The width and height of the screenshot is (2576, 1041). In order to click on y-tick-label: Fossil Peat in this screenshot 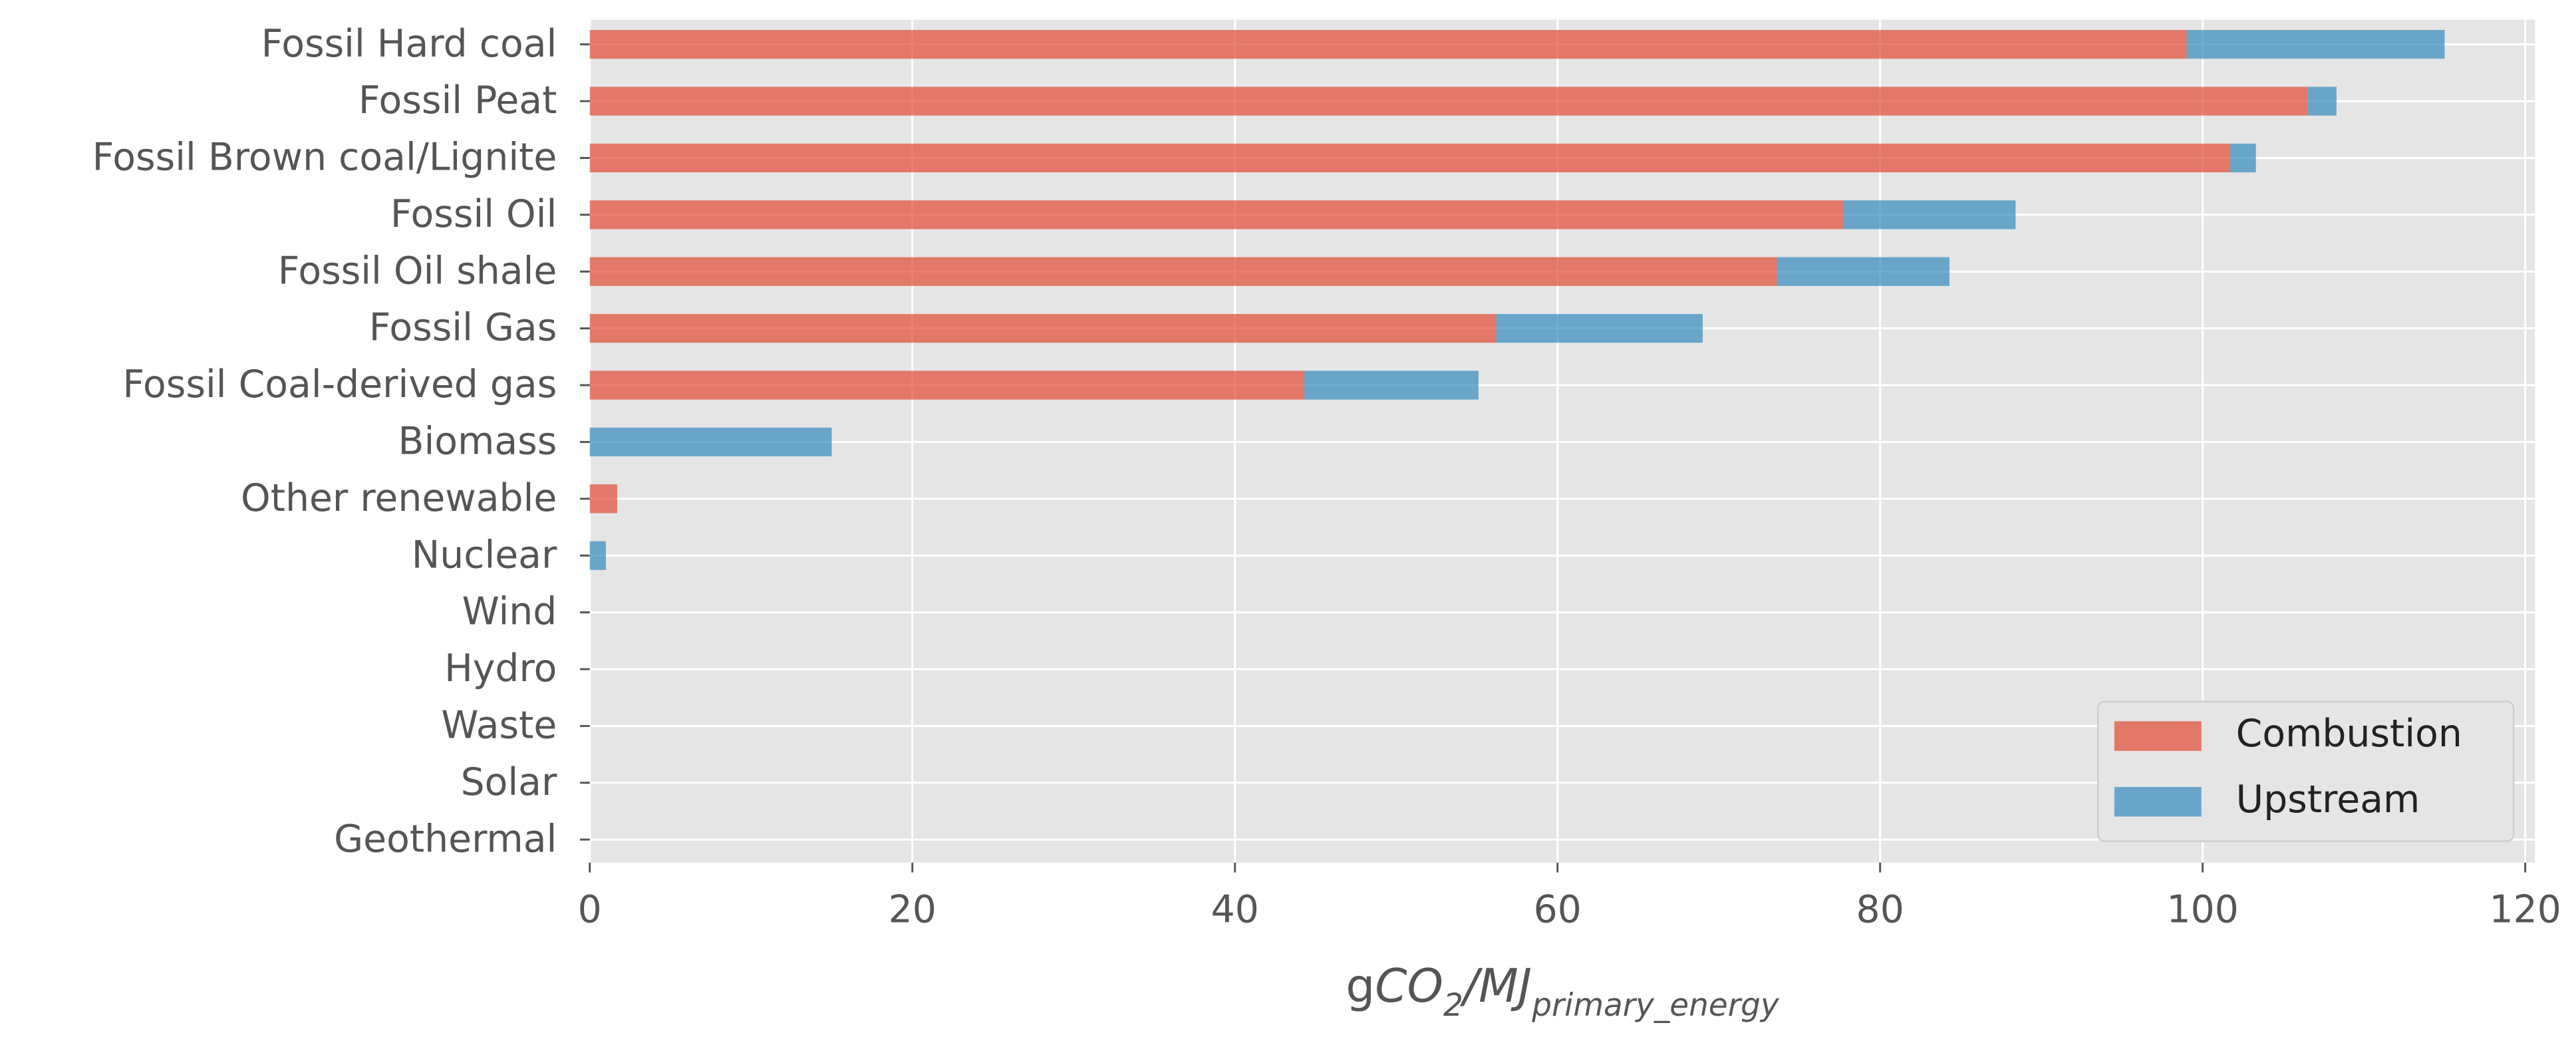, I will do `click(457, 100)`.